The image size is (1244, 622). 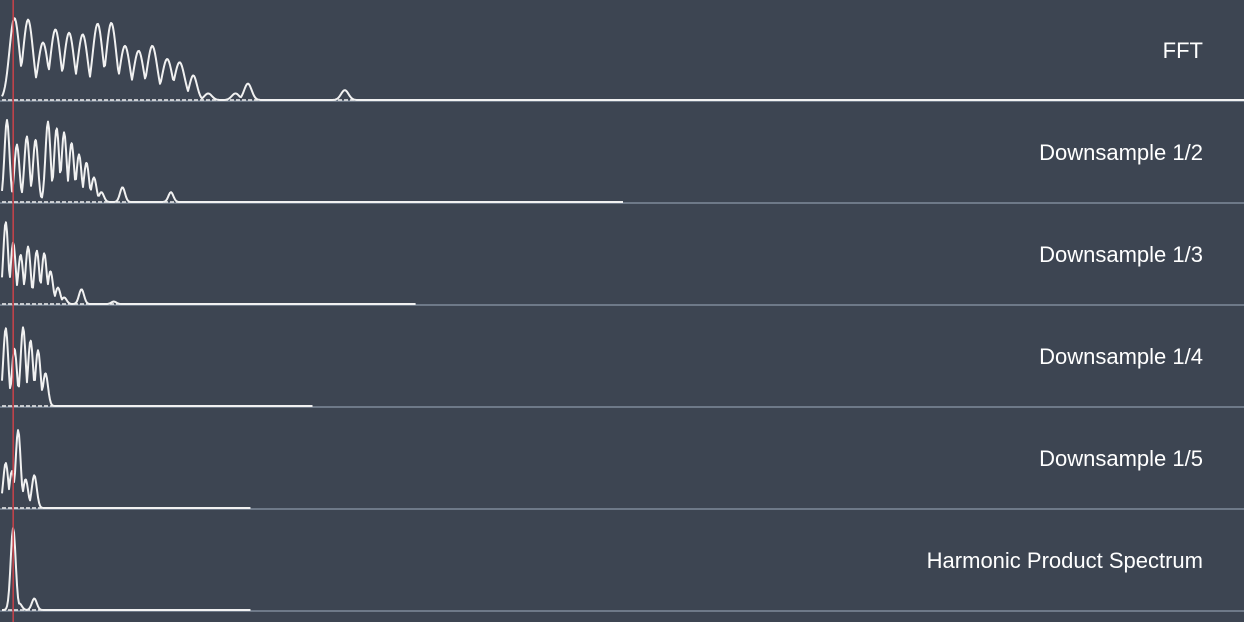 I want to click on panel-harmonic-product-spectrum: Harmonic Product Spectrum, so click(x=622, y=569).